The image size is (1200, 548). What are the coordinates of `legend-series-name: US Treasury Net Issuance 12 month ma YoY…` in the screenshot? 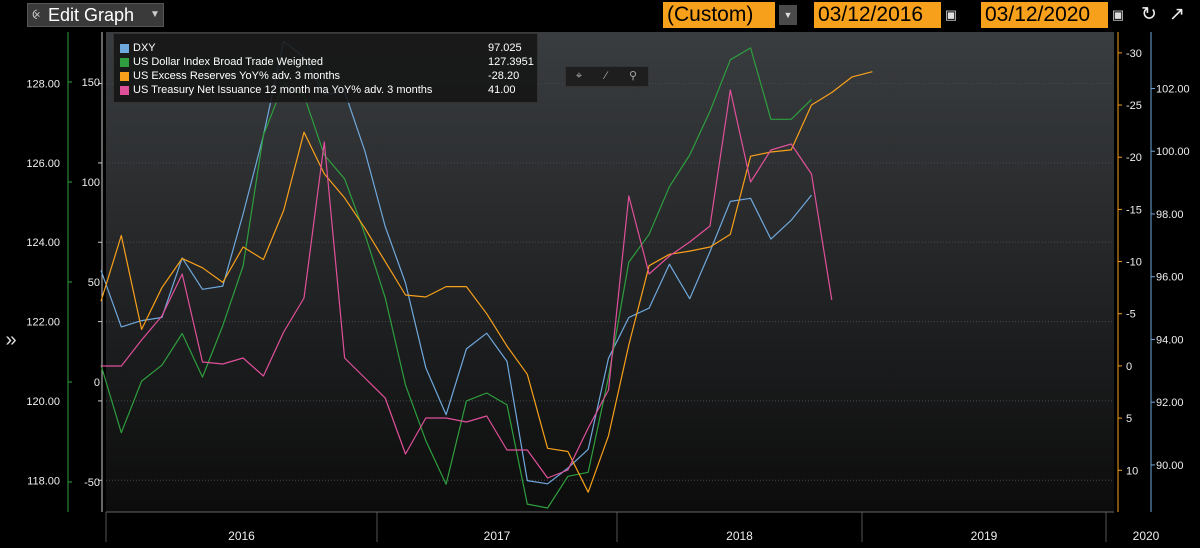 It's located at (283, 90).